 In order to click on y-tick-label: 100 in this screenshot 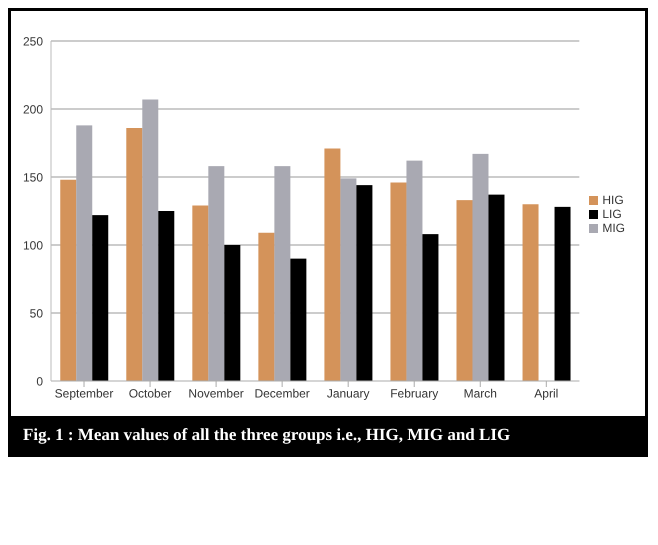, I will do `click(33, 245)`.